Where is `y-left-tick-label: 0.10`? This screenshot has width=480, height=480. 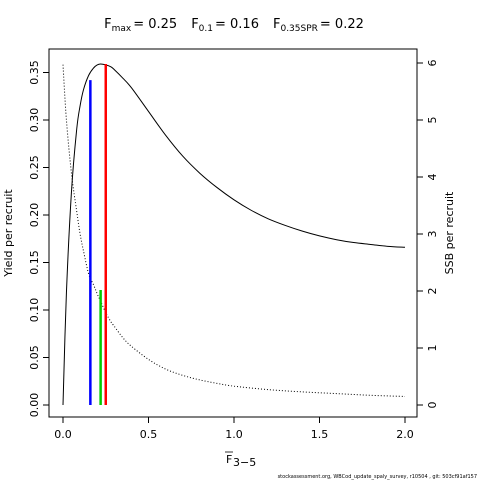
y-left-tick-label: 0.10 is located at coordinates (34, 310).